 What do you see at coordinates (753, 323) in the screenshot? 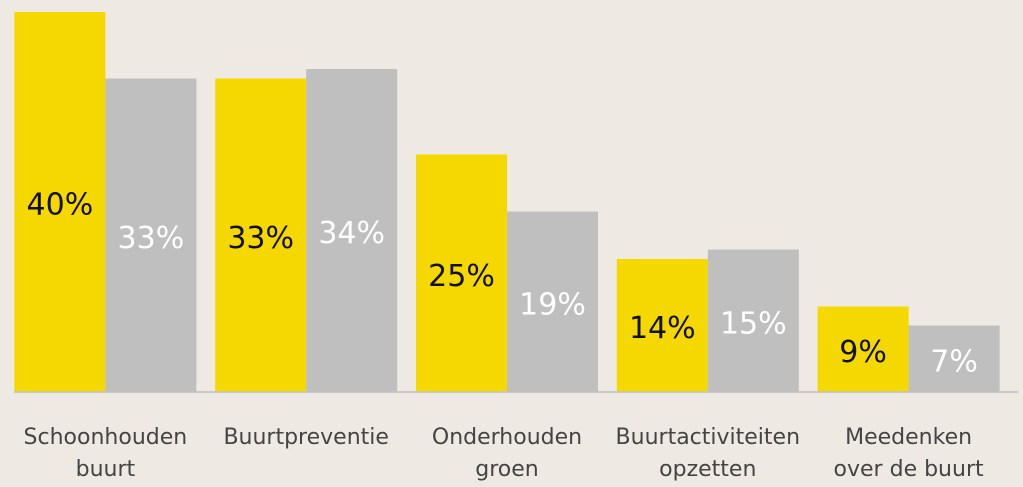
I see `value-label: 15%` at bounding box center [753, 323].